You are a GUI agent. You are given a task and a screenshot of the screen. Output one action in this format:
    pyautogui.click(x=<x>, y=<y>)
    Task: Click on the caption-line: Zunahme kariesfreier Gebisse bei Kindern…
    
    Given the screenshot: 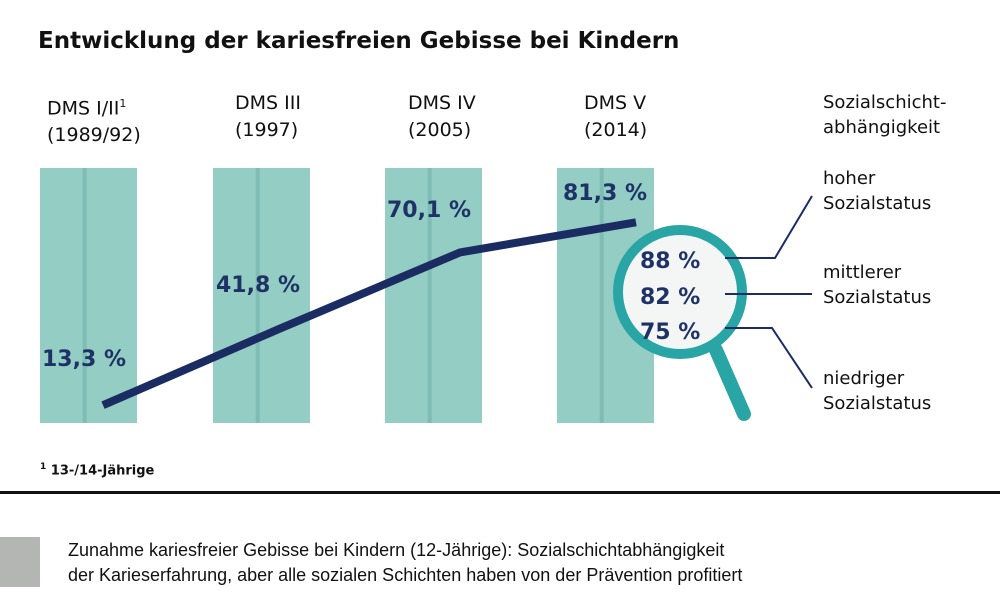 What is the action you would take?
    pyautogui.click(x=396, y=550)
    